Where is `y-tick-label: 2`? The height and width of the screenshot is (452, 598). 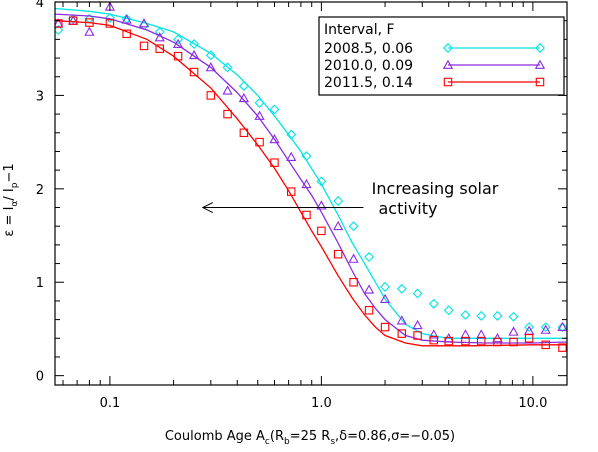
y-tick-label: 2 is located at coordinates (40, 190).